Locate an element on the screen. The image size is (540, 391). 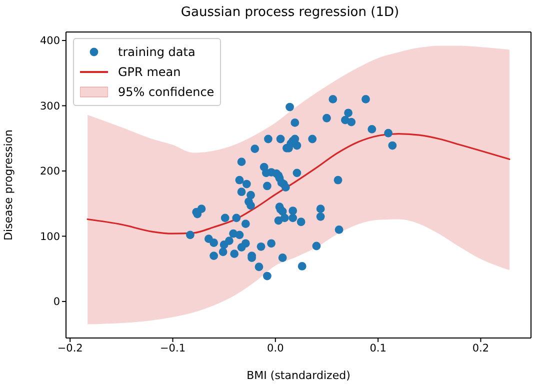
x-tick-label: −0.1 is located at coordinates (173, 348).